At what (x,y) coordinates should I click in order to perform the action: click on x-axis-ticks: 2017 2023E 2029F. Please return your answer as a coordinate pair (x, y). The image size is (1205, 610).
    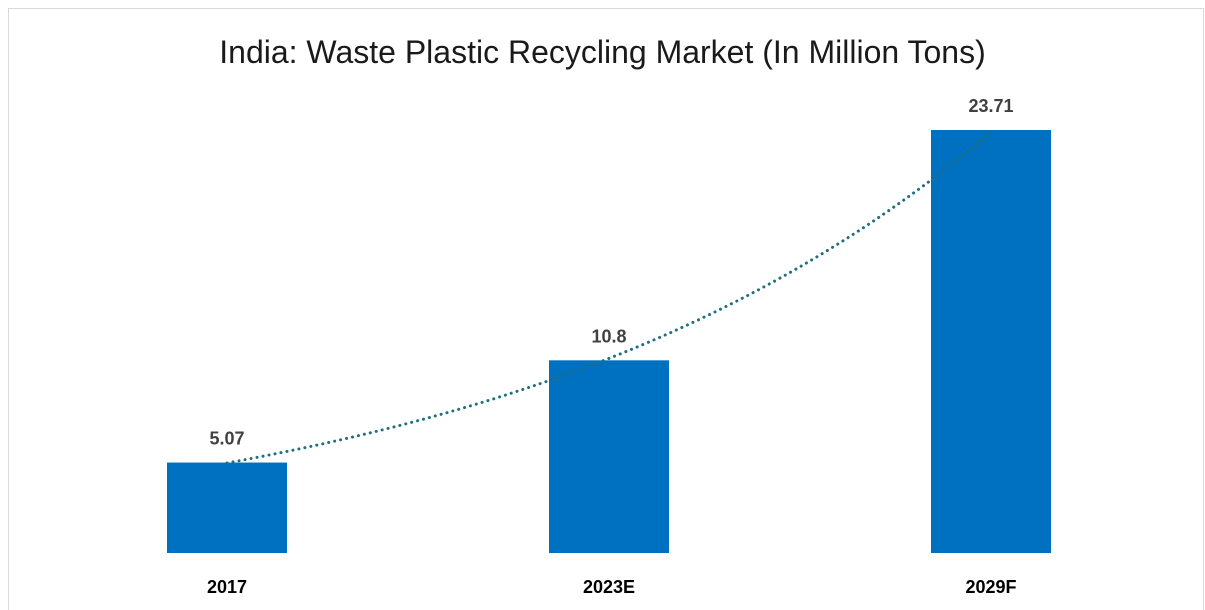
    Looking at the image, I should click on (612, 587).